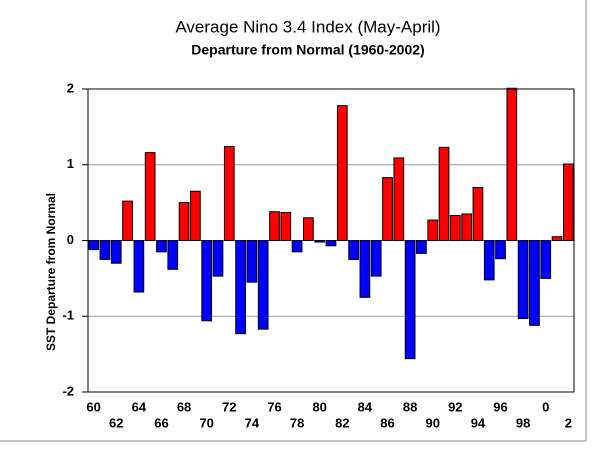 The height and width of the screenshot is (460, 602). I want to click on x-tick-label: 92, so click(455, 406).